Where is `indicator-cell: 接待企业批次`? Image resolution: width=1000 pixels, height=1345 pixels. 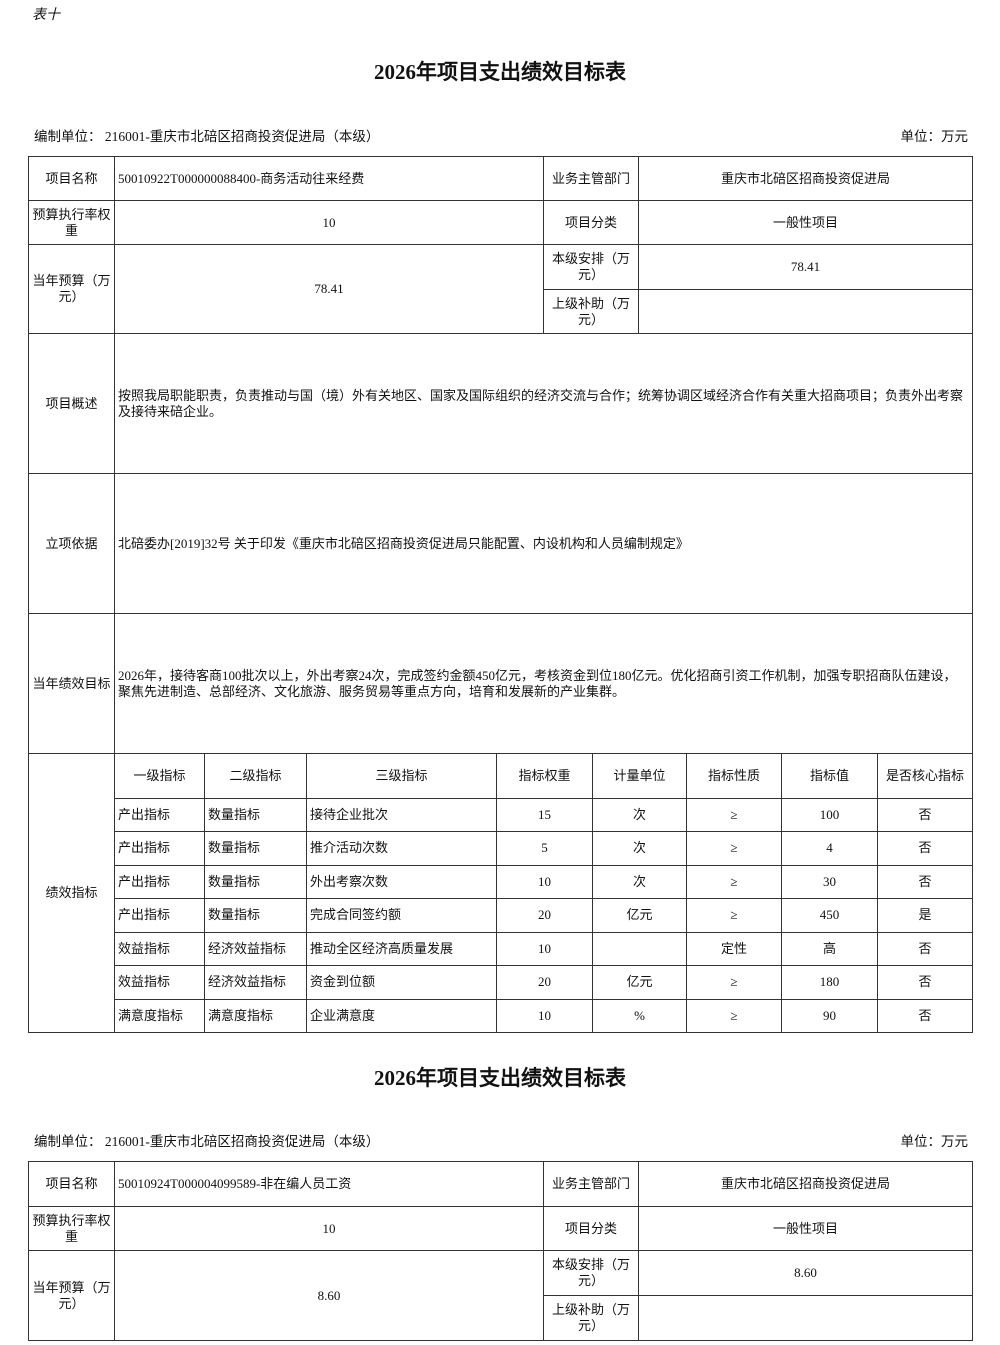 indicator-cell: 接待企业批次 is located at coordinates (401, 814).